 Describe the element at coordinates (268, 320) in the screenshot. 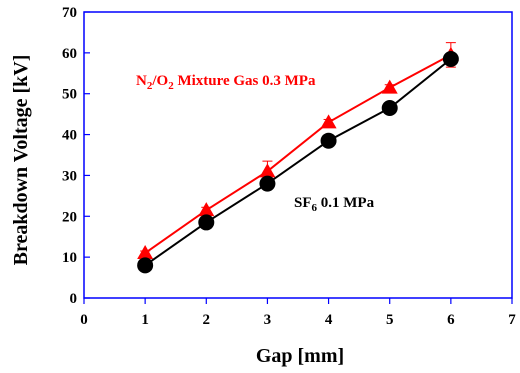

I see `x-tick-label: 3` at that location.